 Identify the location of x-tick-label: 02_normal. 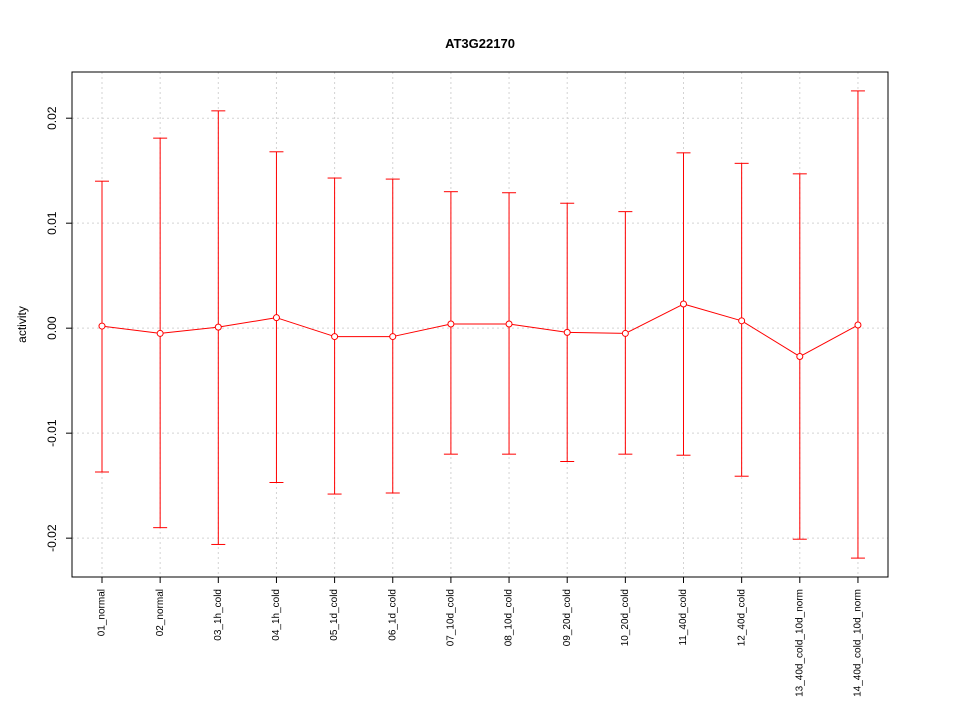
(160, 612).